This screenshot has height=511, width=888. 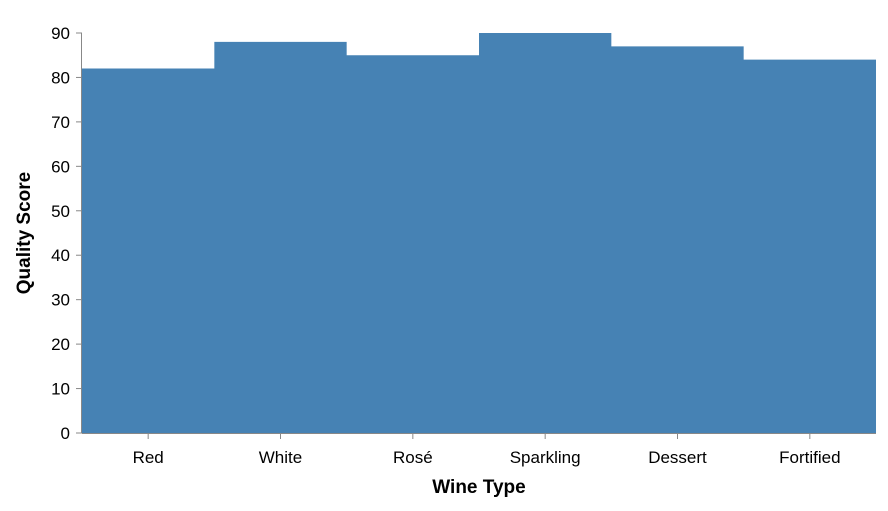 What do you see at coordinates (809, 457) in the screenshot?
I see `x-tick-label: Fortified` at bounding box center [809, 457].